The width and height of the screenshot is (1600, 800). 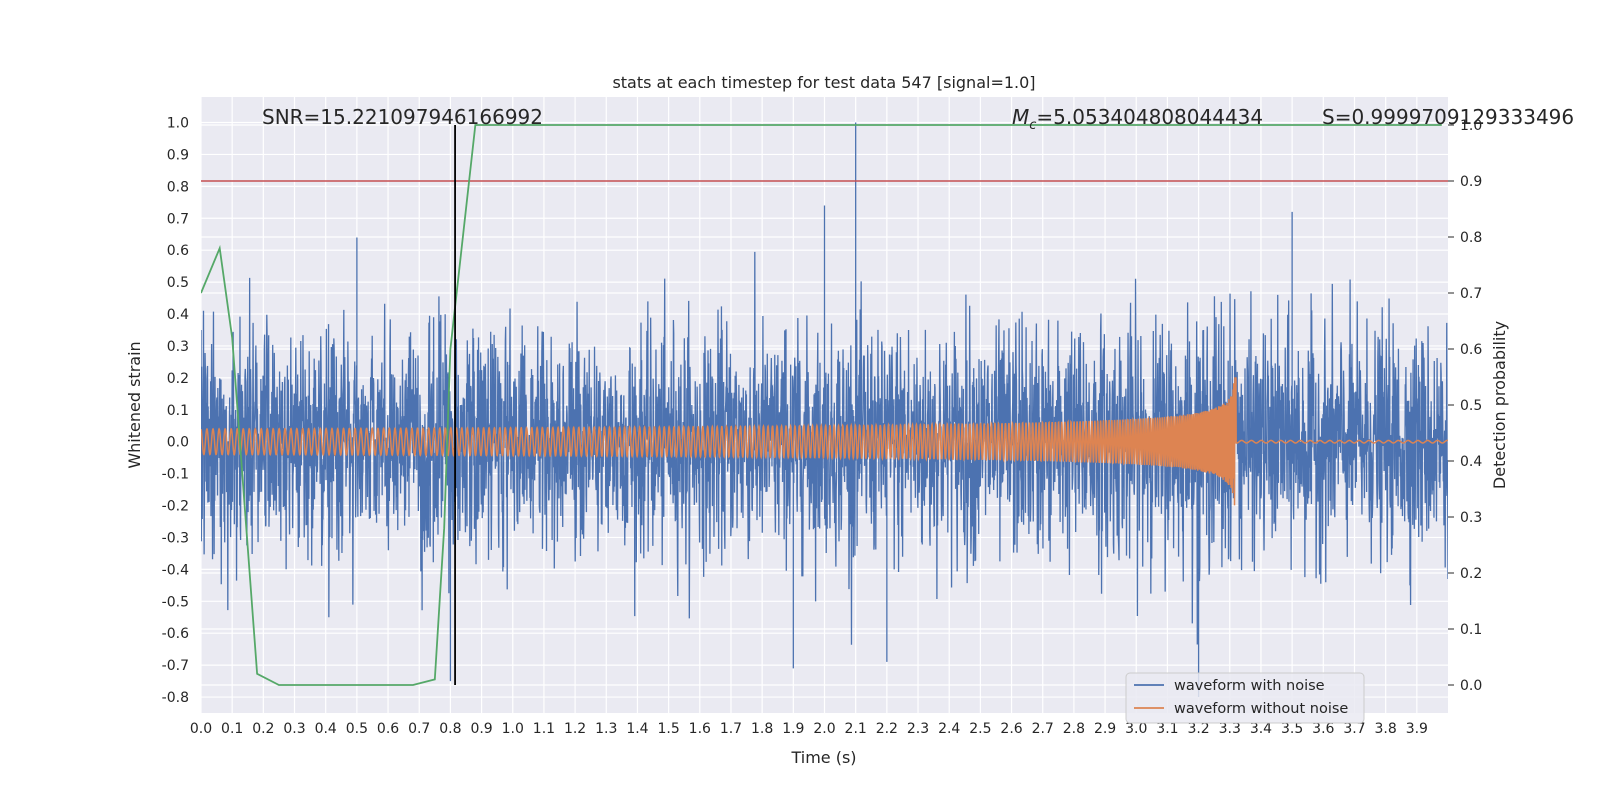 What do you see at coordinates (1167, 729) in the screenshot?
I see `x-tick-label: 3.1` at bounding box center [1167, 729].